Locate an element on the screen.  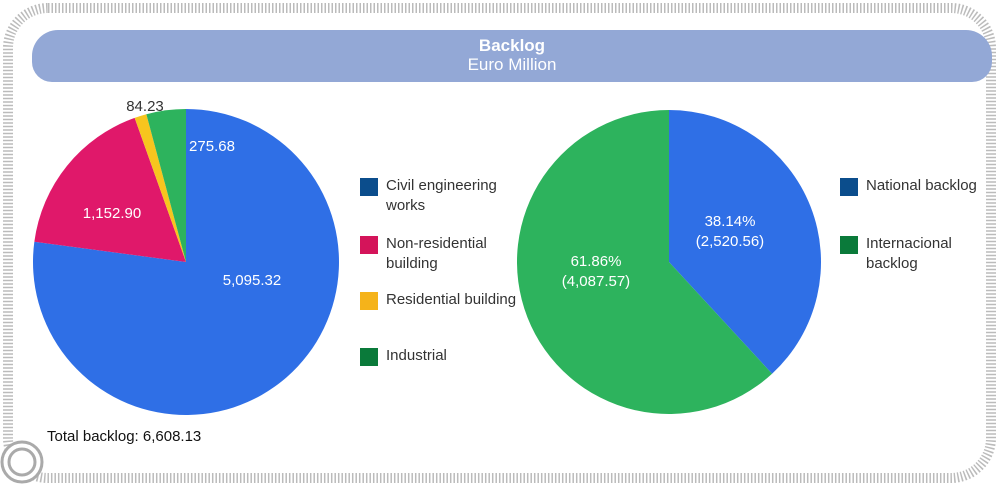
value-label: 5,095.32 is located at coordinates (252, 280).